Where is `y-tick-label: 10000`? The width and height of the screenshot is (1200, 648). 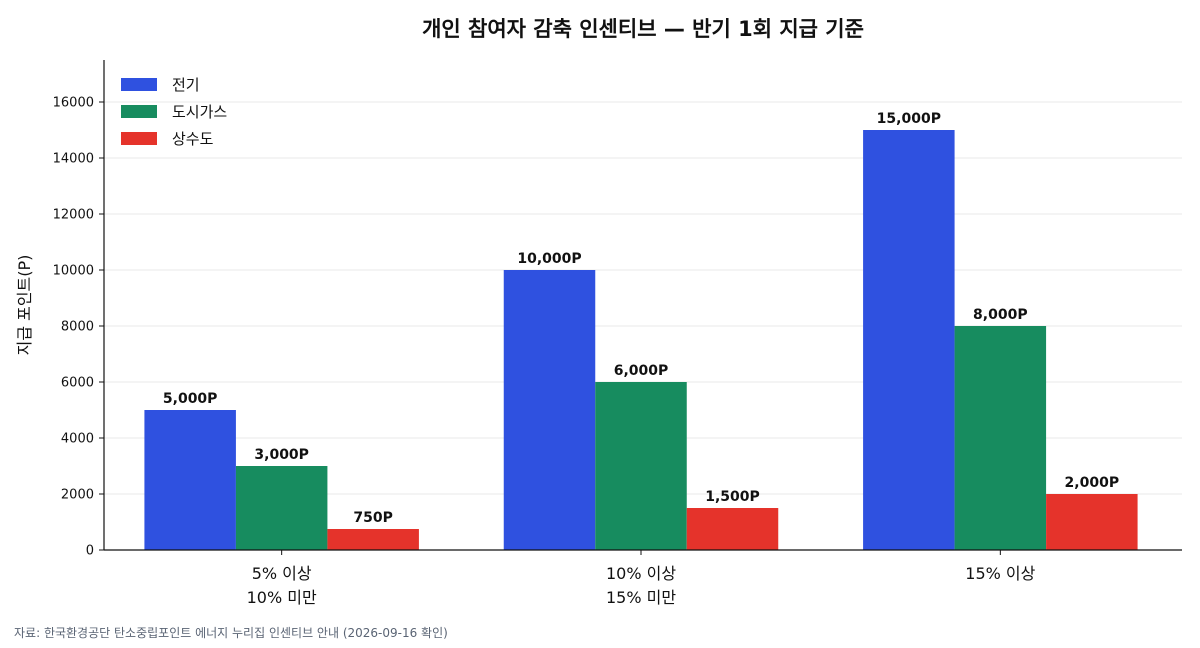
y-tick-label: 10000 is located at coordinates (73, 271).